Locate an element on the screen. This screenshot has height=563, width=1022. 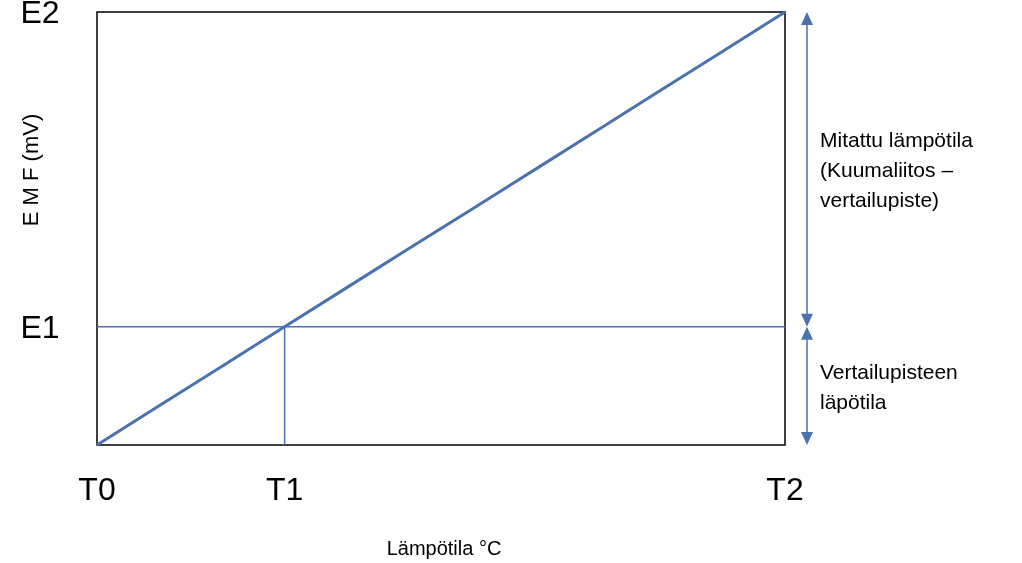
text: Vertailupisteen läpötila is located at coordinates (889, 386).